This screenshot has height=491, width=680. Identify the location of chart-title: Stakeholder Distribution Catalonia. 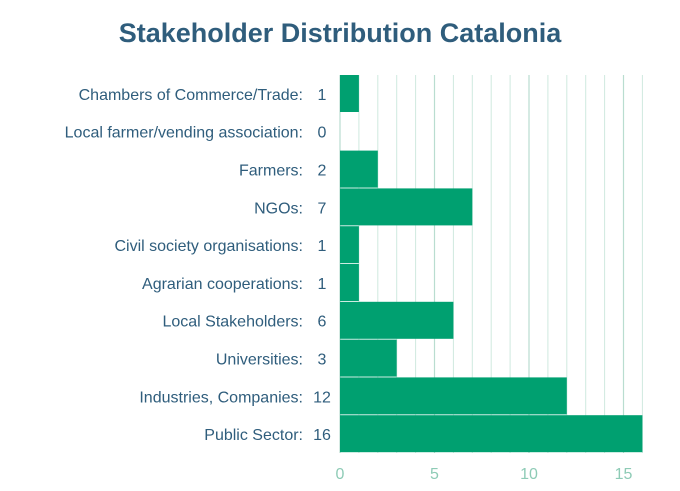
(340, 33).